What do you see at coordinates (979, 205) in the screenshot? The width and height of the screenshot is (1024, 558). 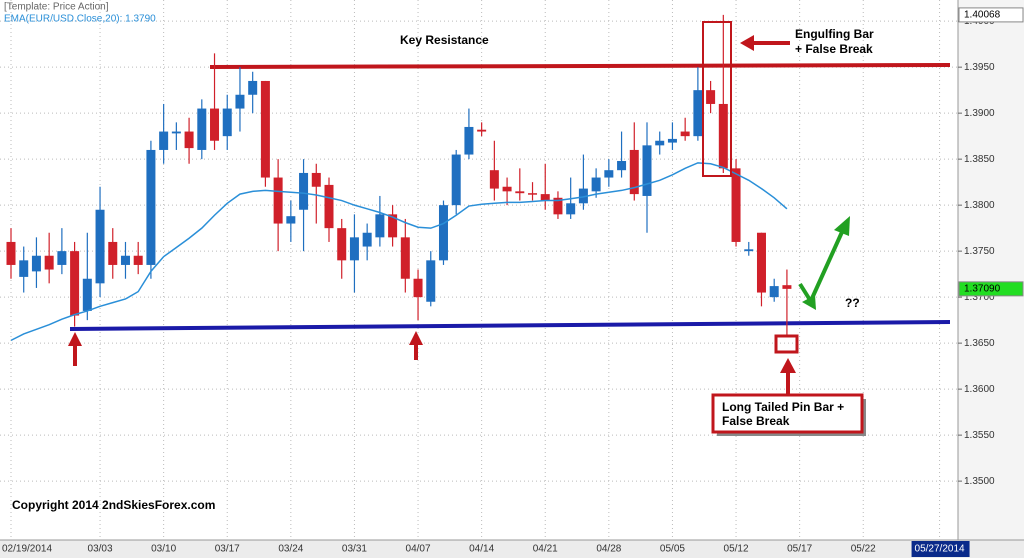 I see `y-tick-label: 1.3800` at bounding box center [979, 205].